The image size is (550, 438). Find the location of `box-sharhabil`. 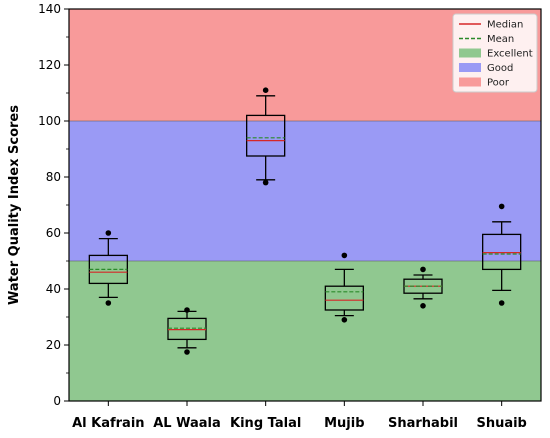

box-sharhabil is located at coordinates (423, 287).